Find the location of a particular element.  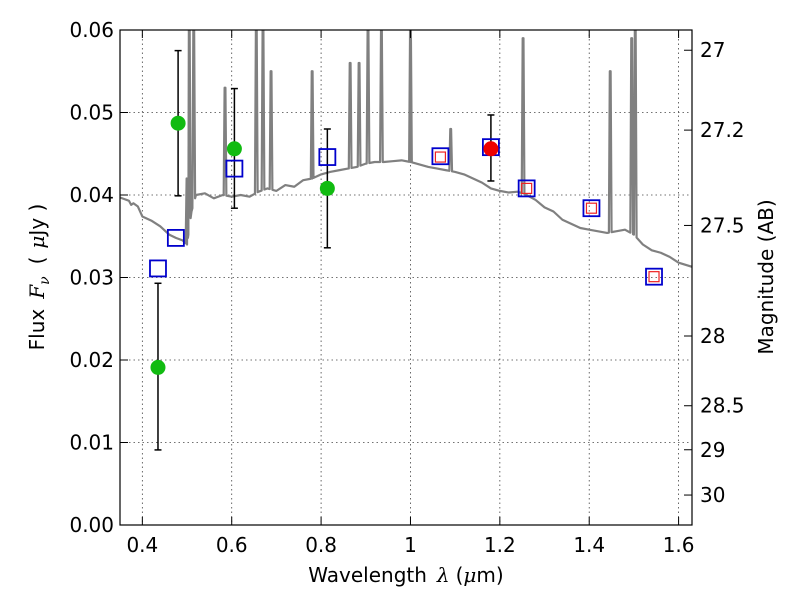

x-axis-label-symbol: λ is located at coordinates (443, 575).